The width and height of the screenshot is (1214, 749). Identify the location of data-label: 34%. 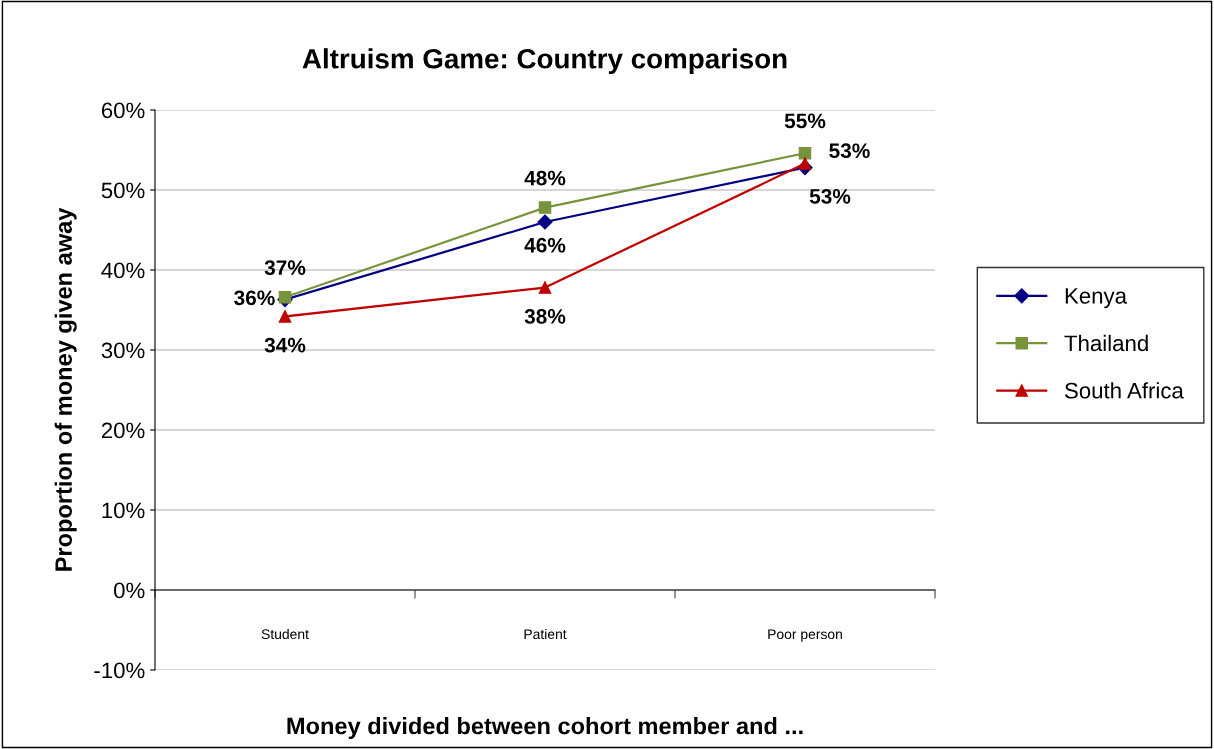
(285, 345).